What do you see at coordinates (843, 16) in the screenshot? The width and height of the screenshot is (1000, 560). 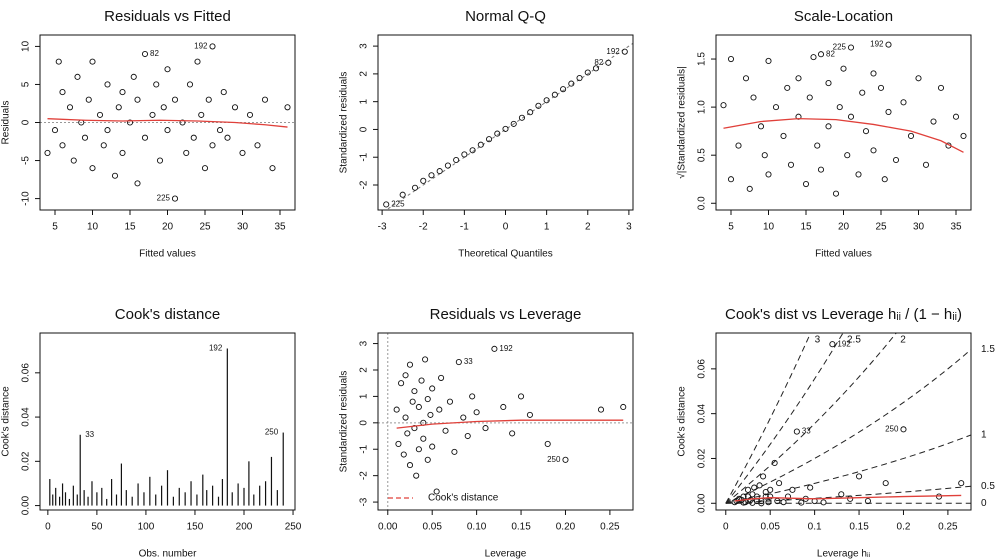 I see `panel-title: Scale-Location` at bounding box center [843, 16].